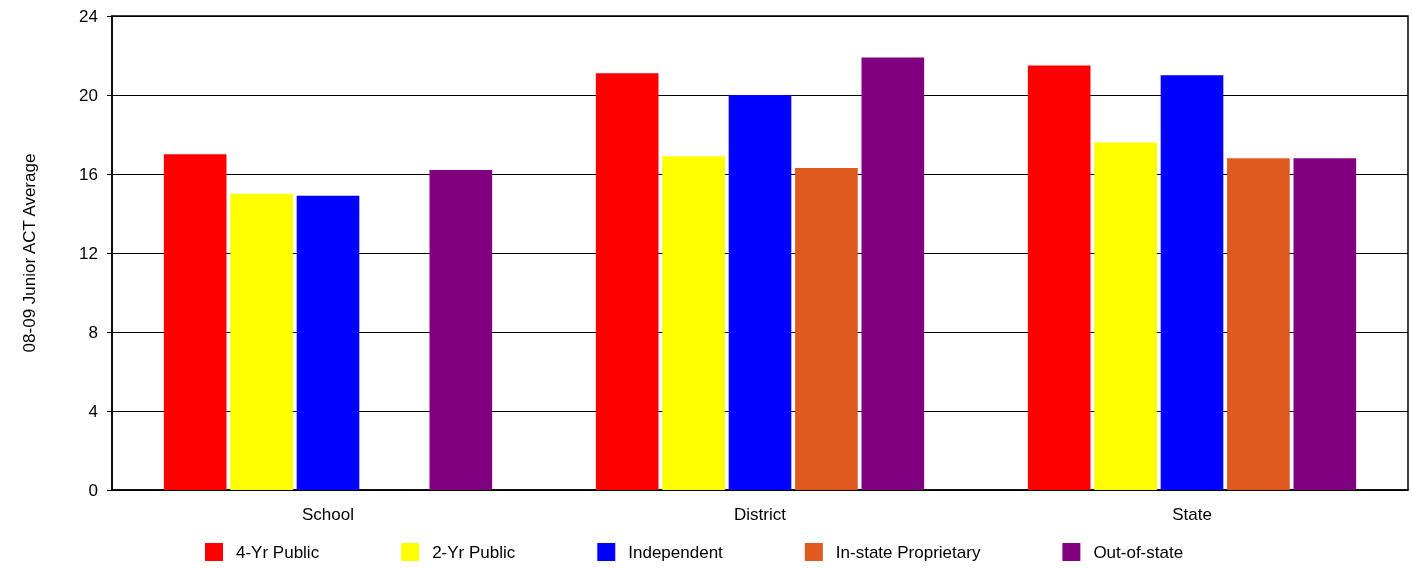 This screenshot has width=1412, height=568. What do you see at coordinates (88, 253) in the screenshot?
I see `y-tick-label: 12` at bounding box center [88, 253].